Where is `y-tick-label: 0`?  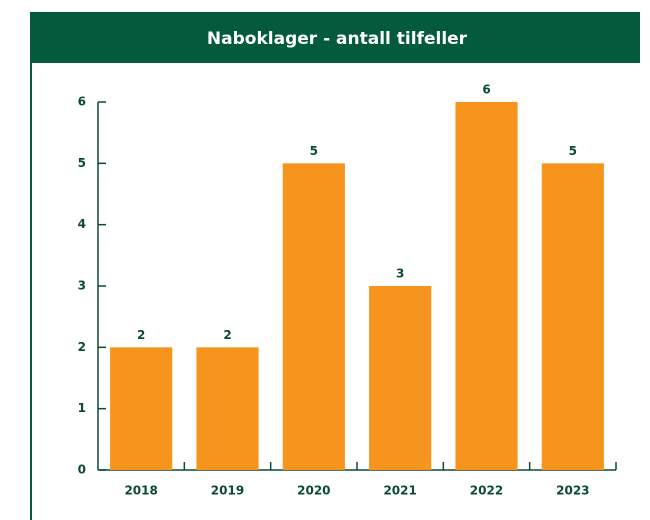 y-tick-label: 0 is located at coordinates (82, 470).